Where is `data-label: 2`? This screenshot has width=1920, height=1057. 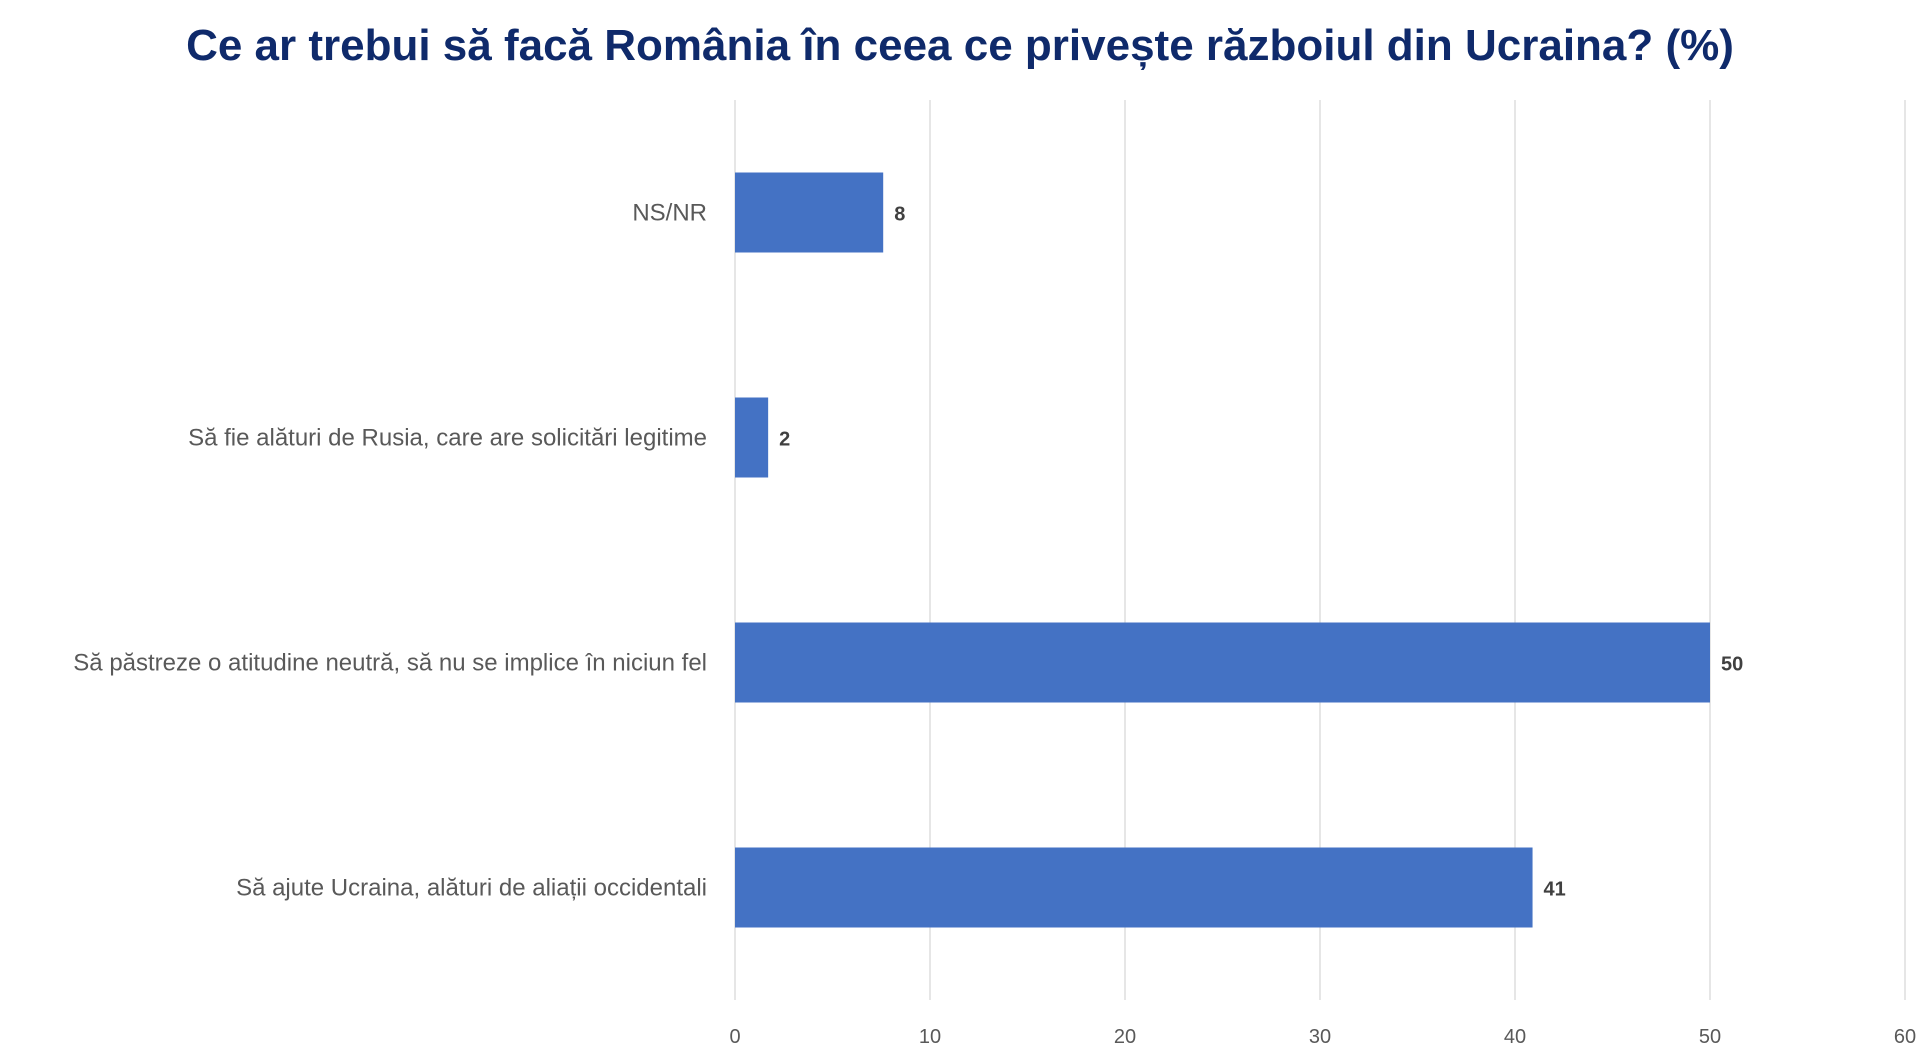
data-label: 2 is located at coordinates (784, 440).